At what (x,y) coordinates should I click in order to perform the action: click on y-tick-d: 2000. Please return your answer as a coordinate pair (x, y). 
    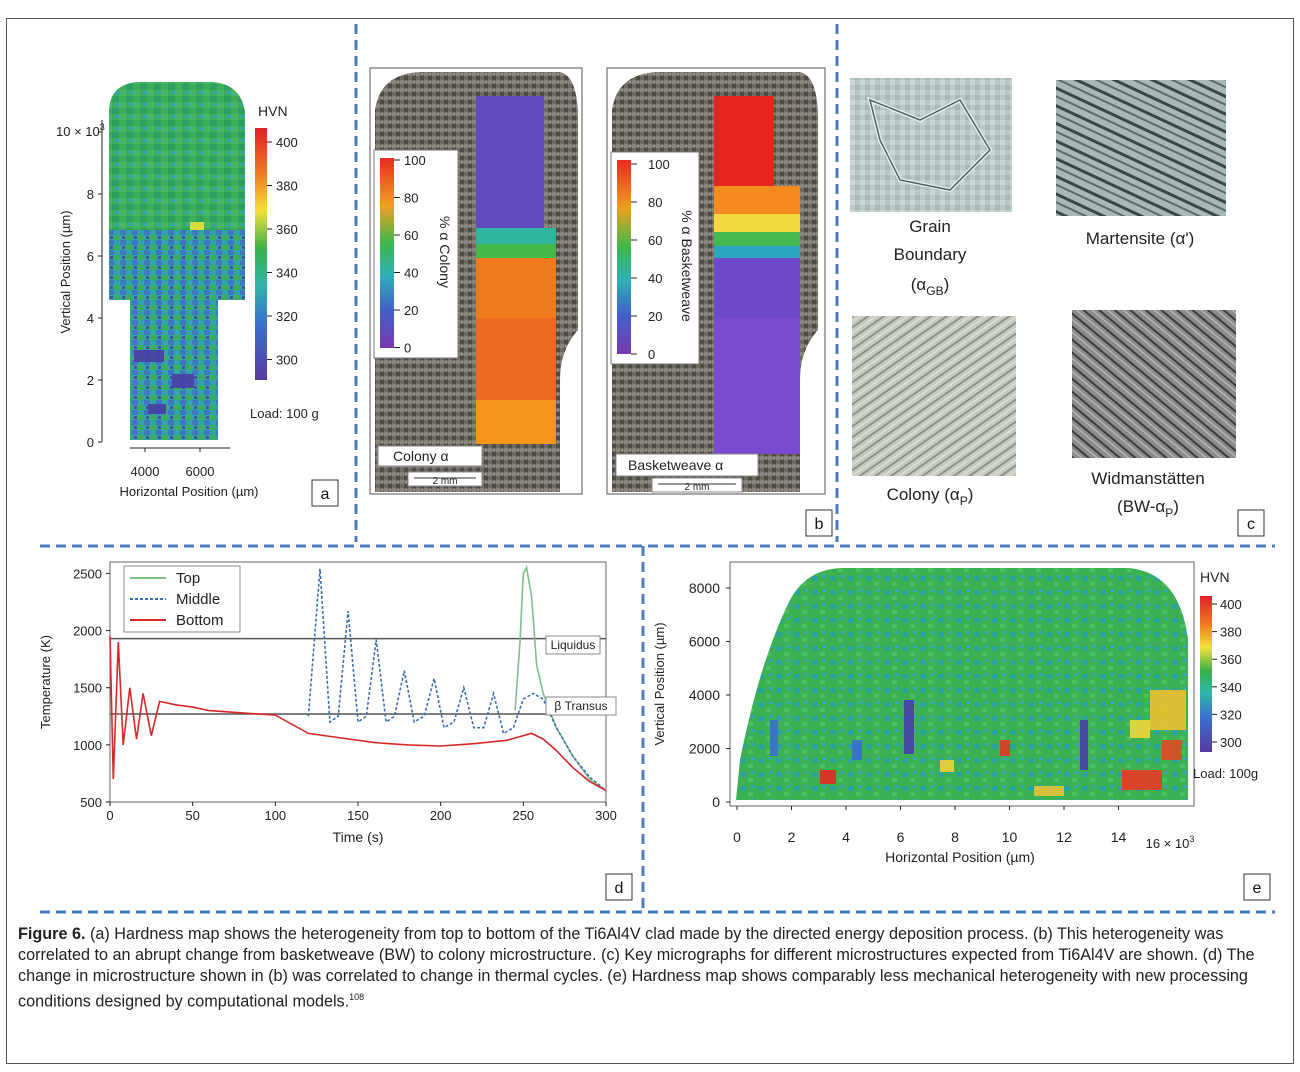
    Looking at the image, I should click on (87, 631).